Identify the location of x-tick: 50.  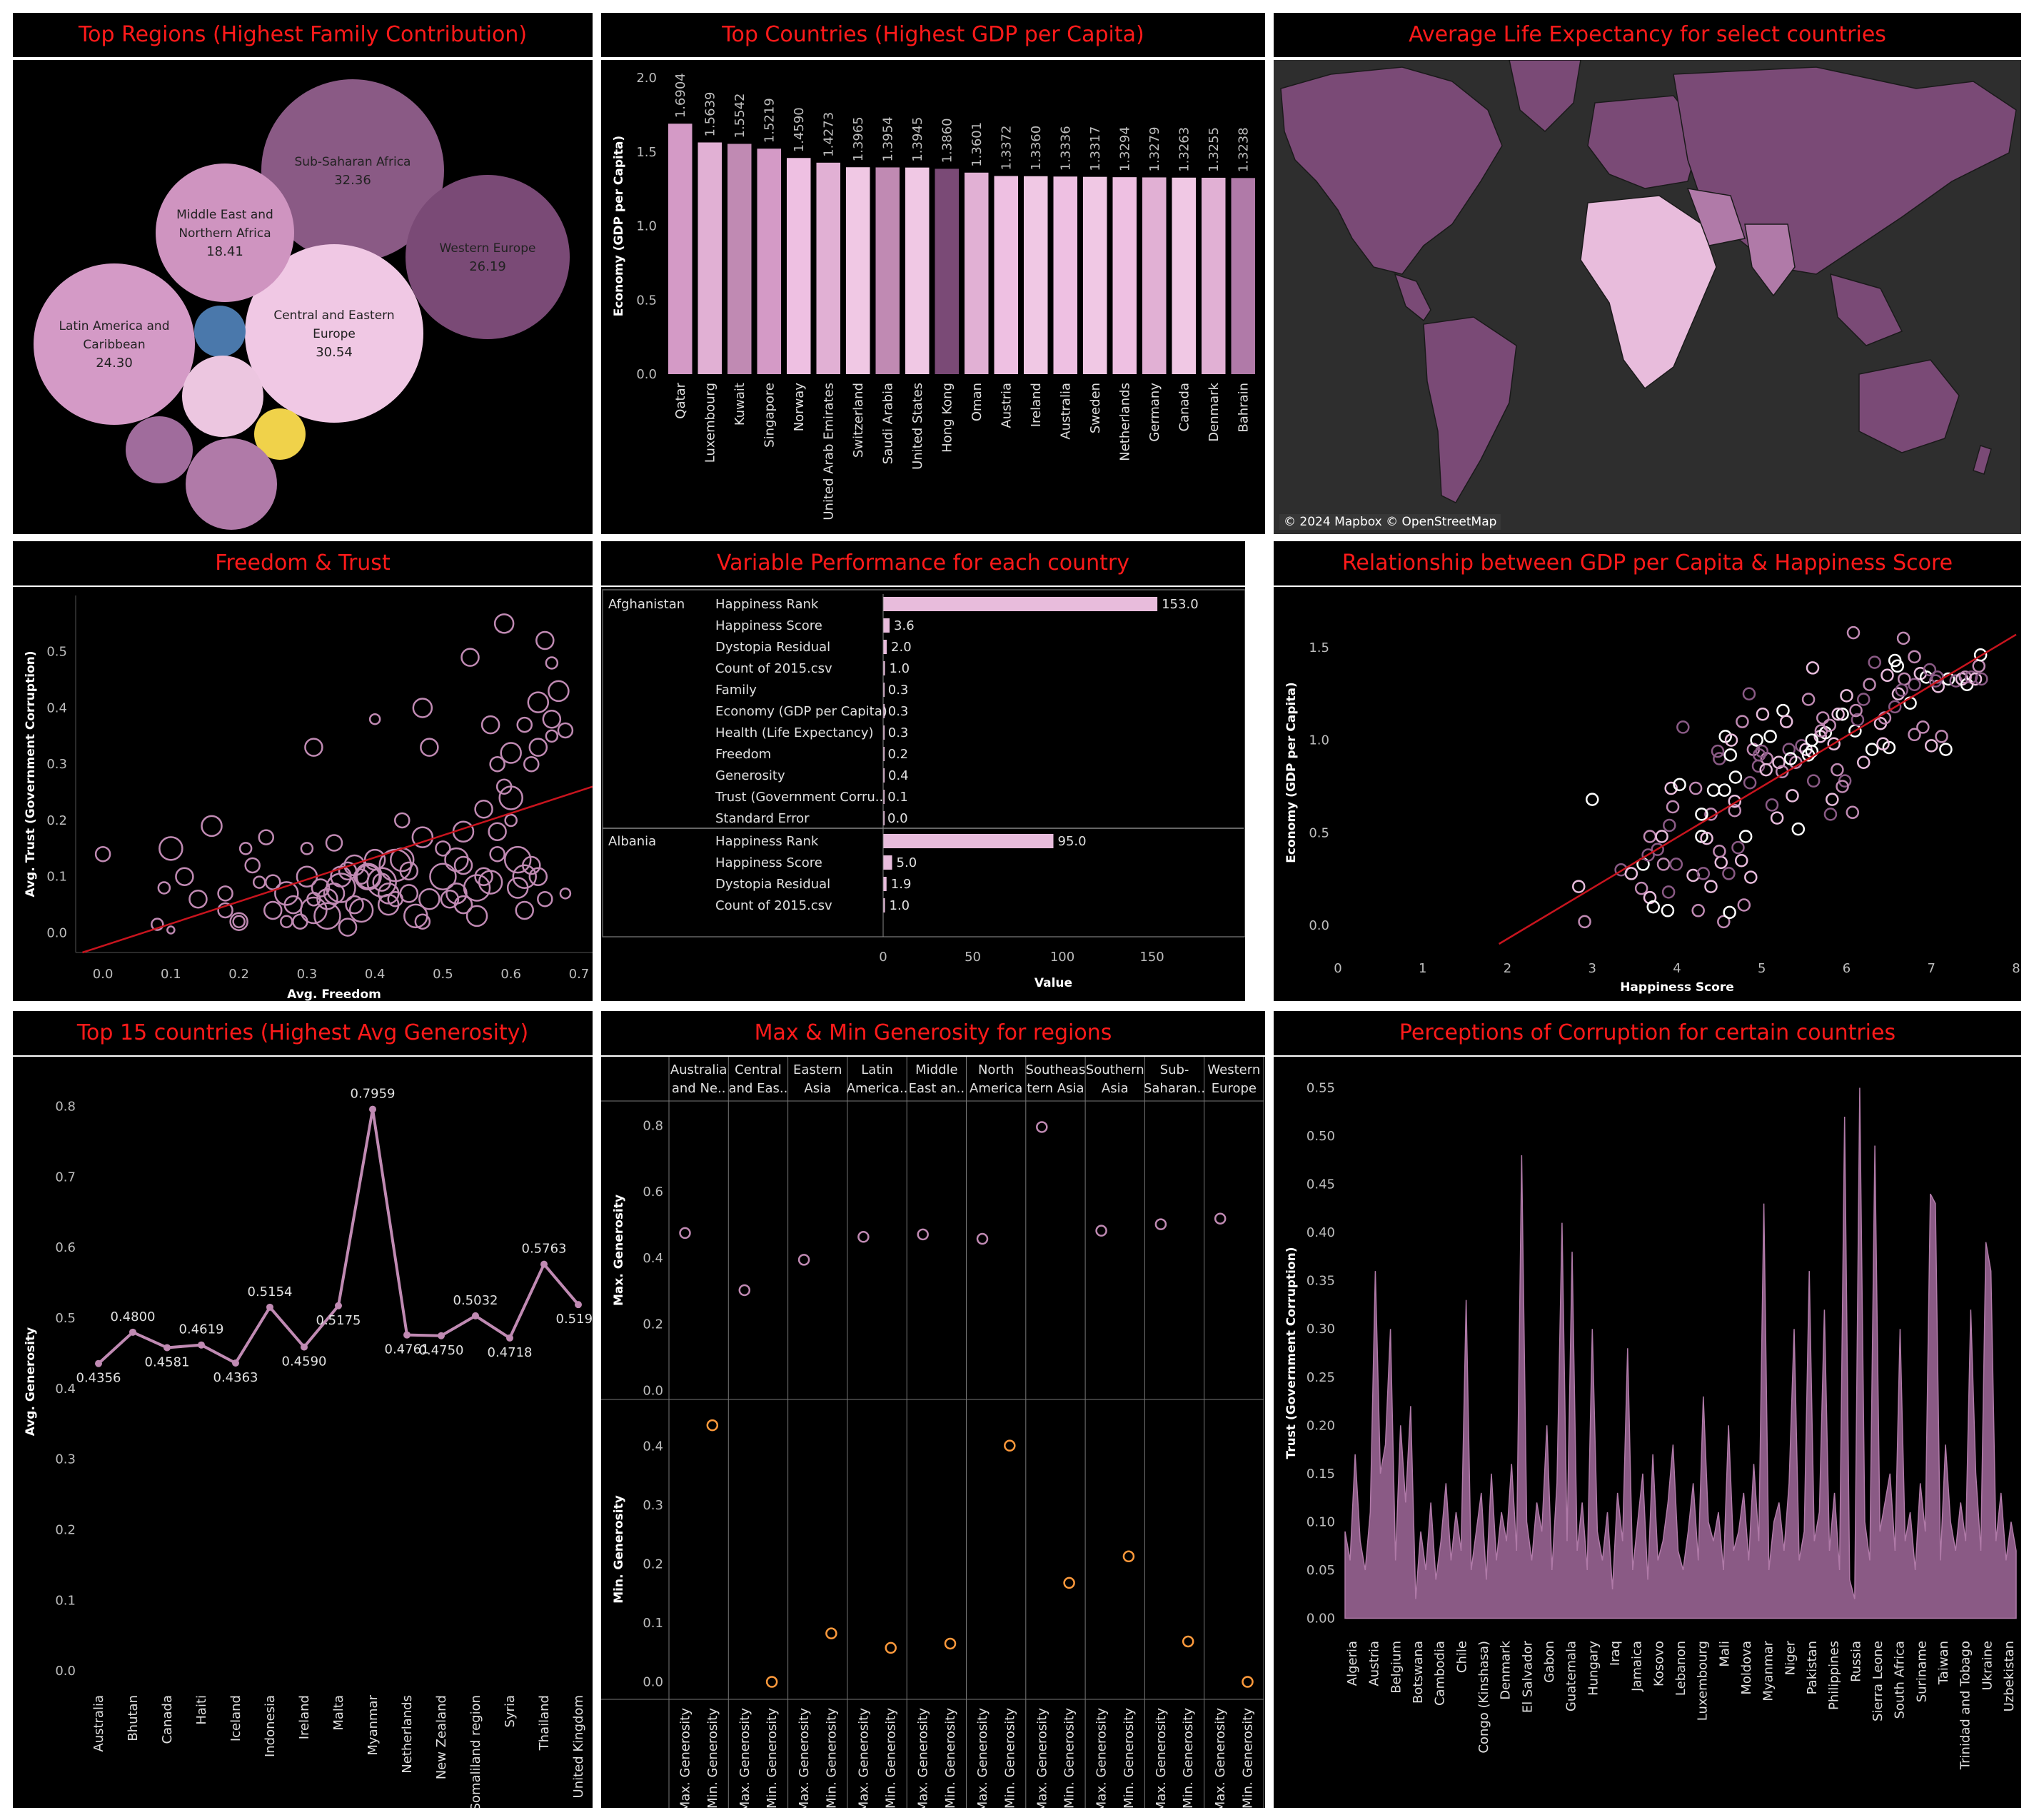
(973, 957).